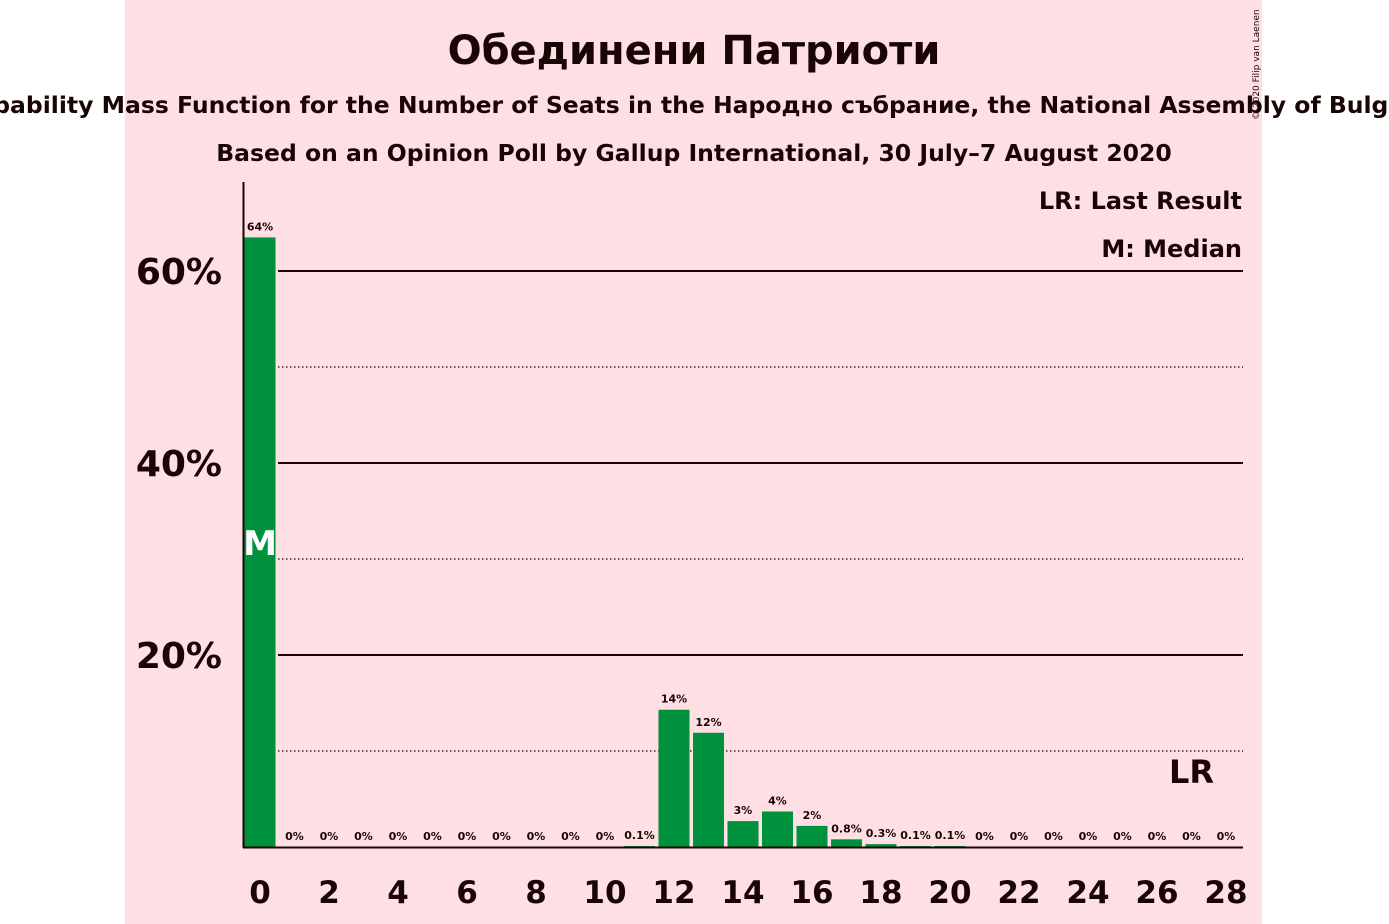 This screenshot has height=924, width=1389. What do you see at coordinates (398, 893) in the screenshot?
I see `x-tick-label: 4` at bounding box center [398, 893].